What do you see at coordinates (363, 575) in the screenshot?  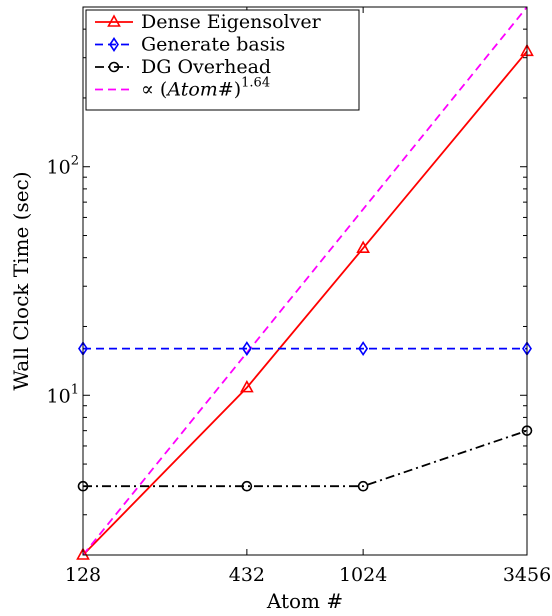 I see `x-tick-label: 1024` at bounding box center [363, 575].